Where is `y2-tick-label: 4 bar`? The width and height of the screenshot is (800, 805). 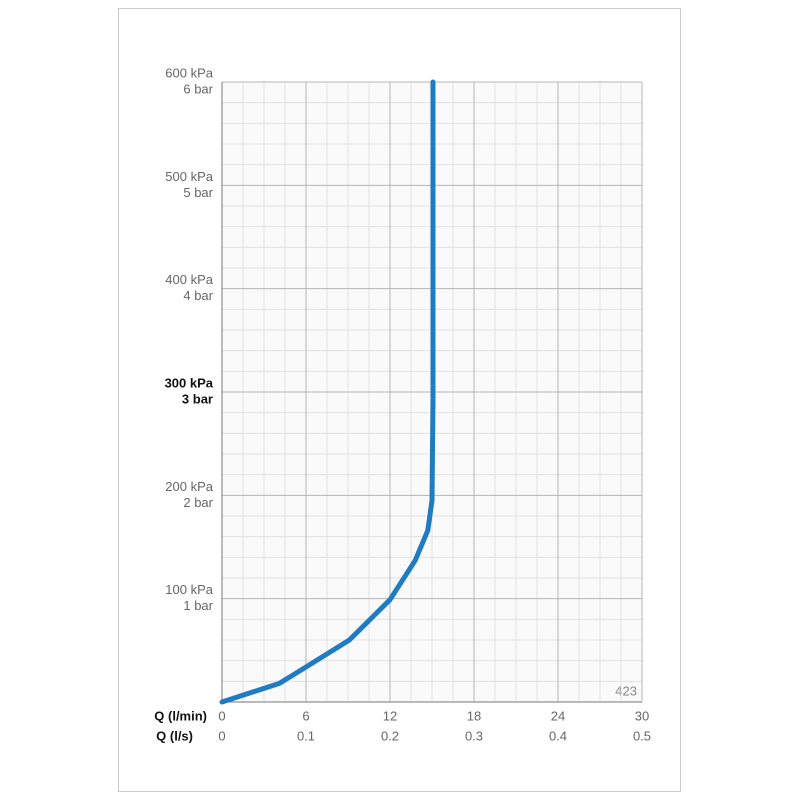 y2-tick-label: 4 bar is located at coordinates (198, 295).